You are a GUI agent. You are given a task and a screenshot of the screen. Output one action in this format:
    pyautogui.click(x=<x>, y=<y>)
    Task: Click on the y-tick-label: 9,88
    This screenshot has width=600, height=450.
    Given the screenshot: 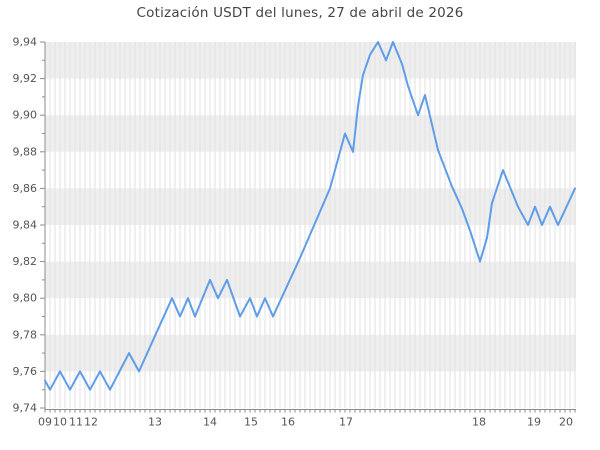 What is the action you would take?
    pyautogui.click(x=25, y=151)
    